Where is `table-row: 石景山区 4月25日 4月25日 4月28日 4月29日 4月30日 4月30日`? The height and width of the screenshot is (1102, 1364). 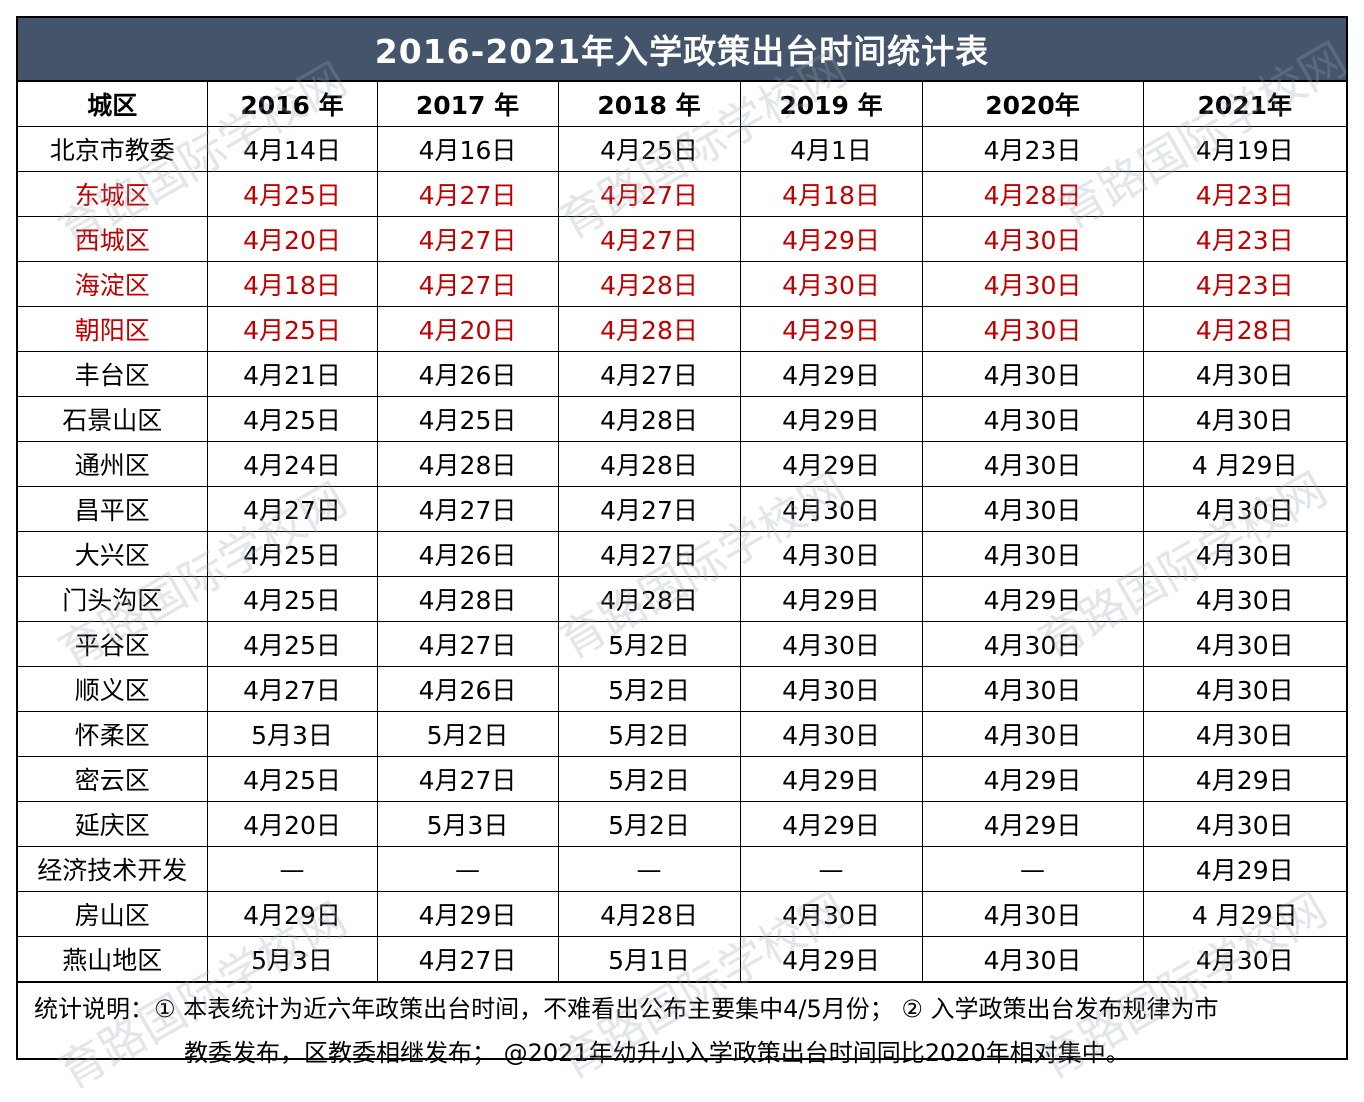 table-row: 石景山区 4月25日 4月25日 4月28日 4月29日 4月30日 4月30日 is located at coordinates (682, 419).